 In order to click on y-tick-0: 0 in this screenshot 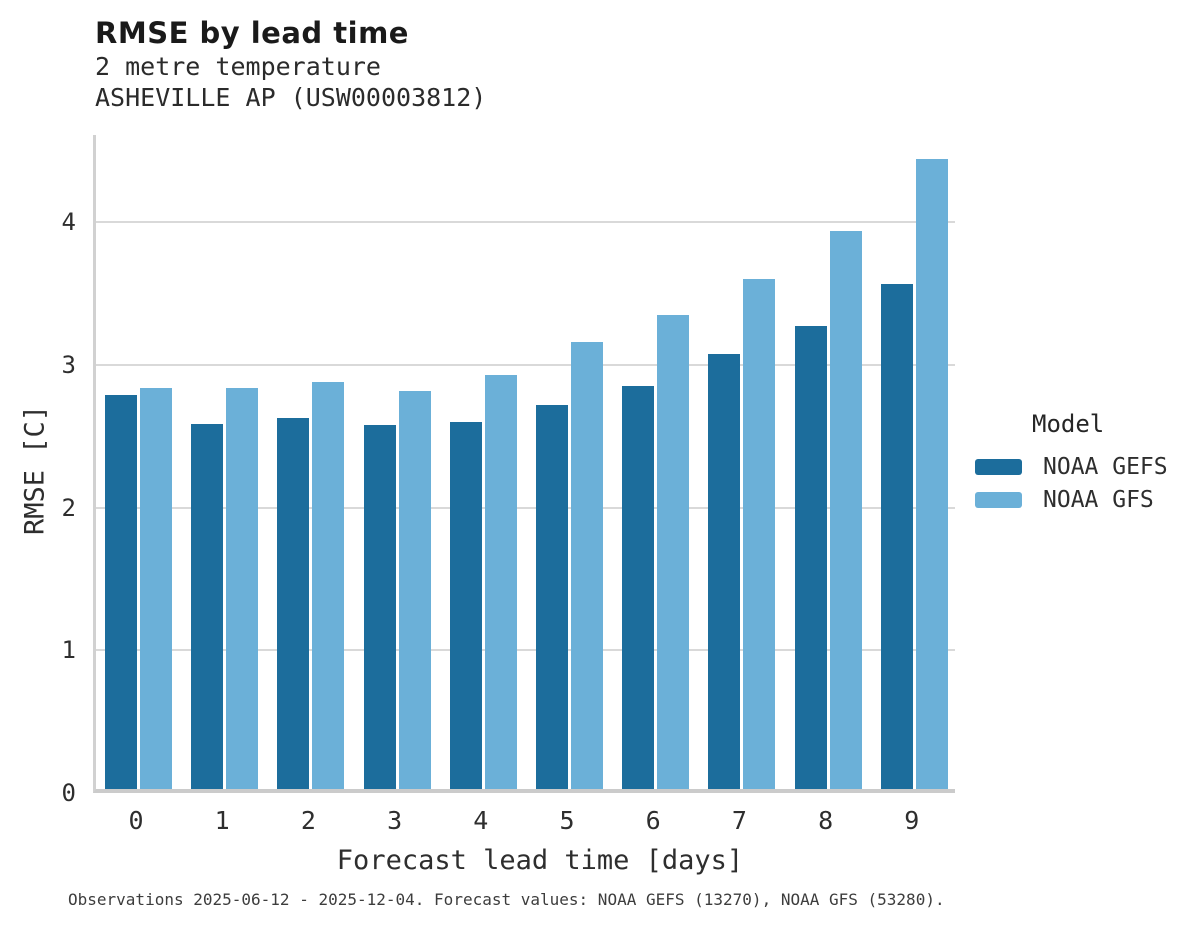, I will do `click(68, 793)`.